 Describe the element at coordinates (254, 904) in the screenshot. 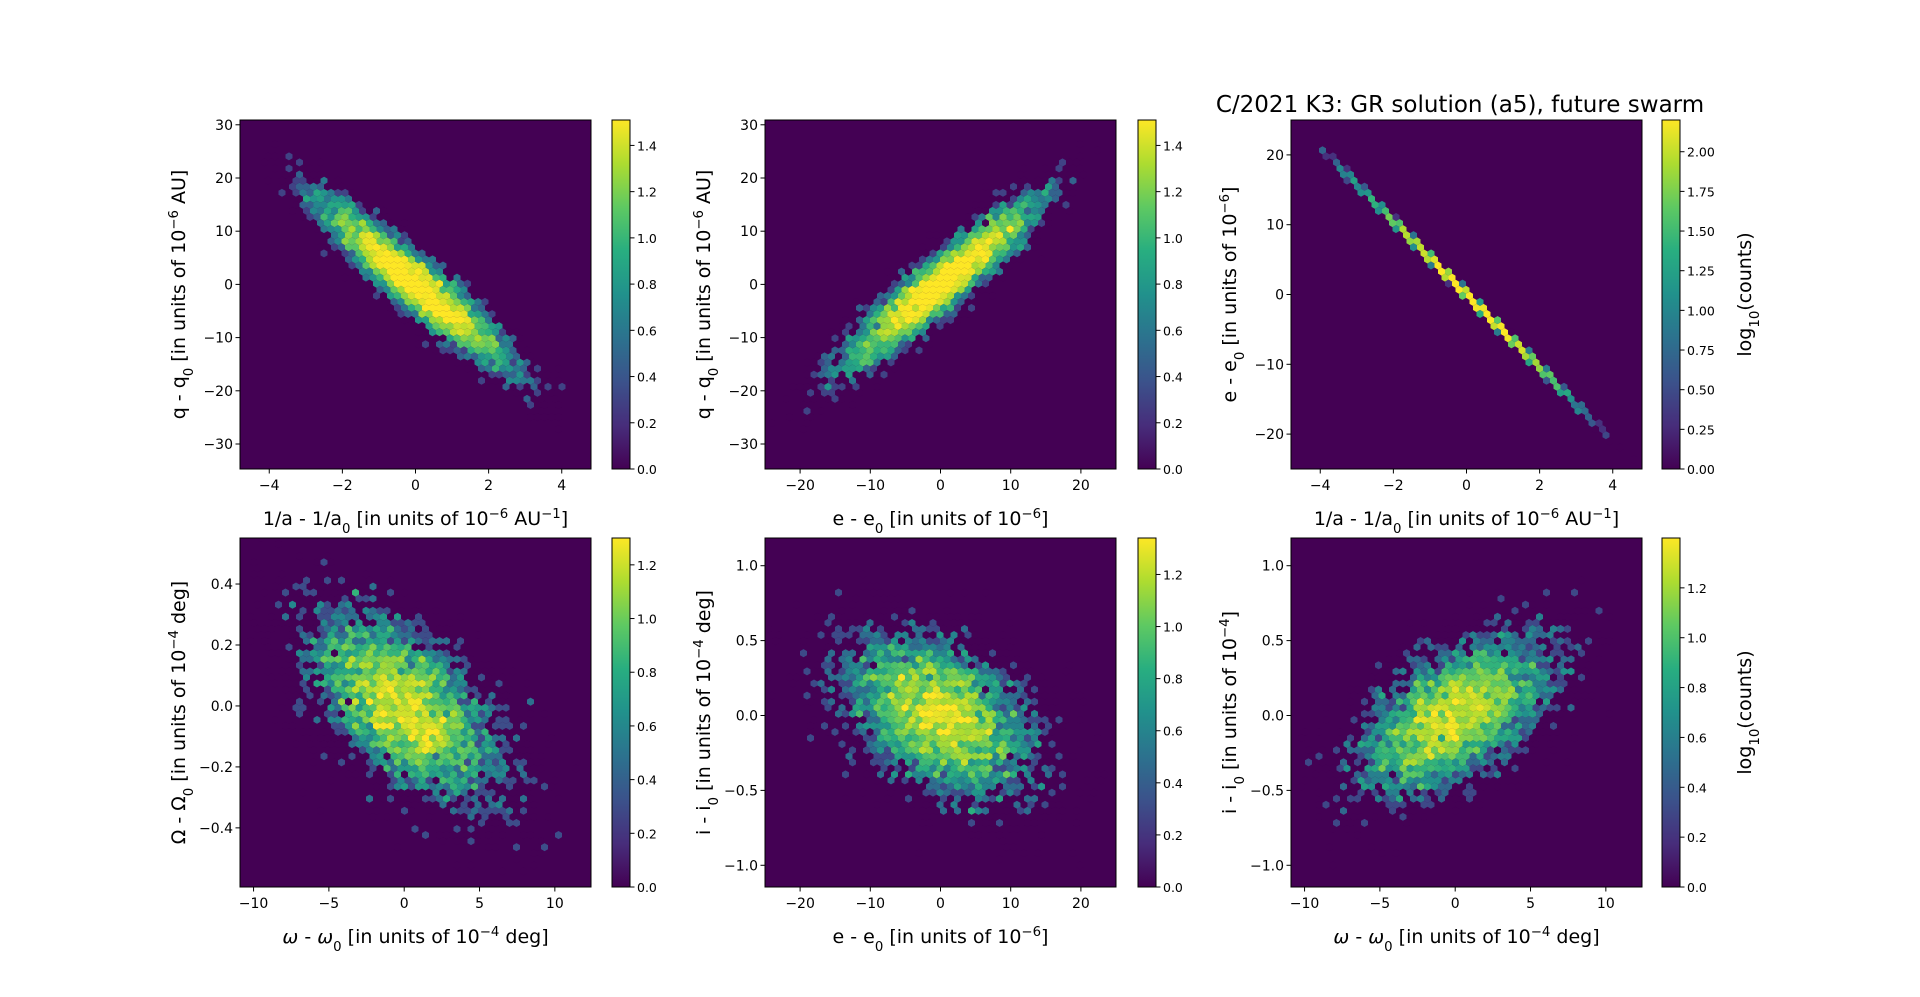

I see `x-tick-label: −10` at that location.